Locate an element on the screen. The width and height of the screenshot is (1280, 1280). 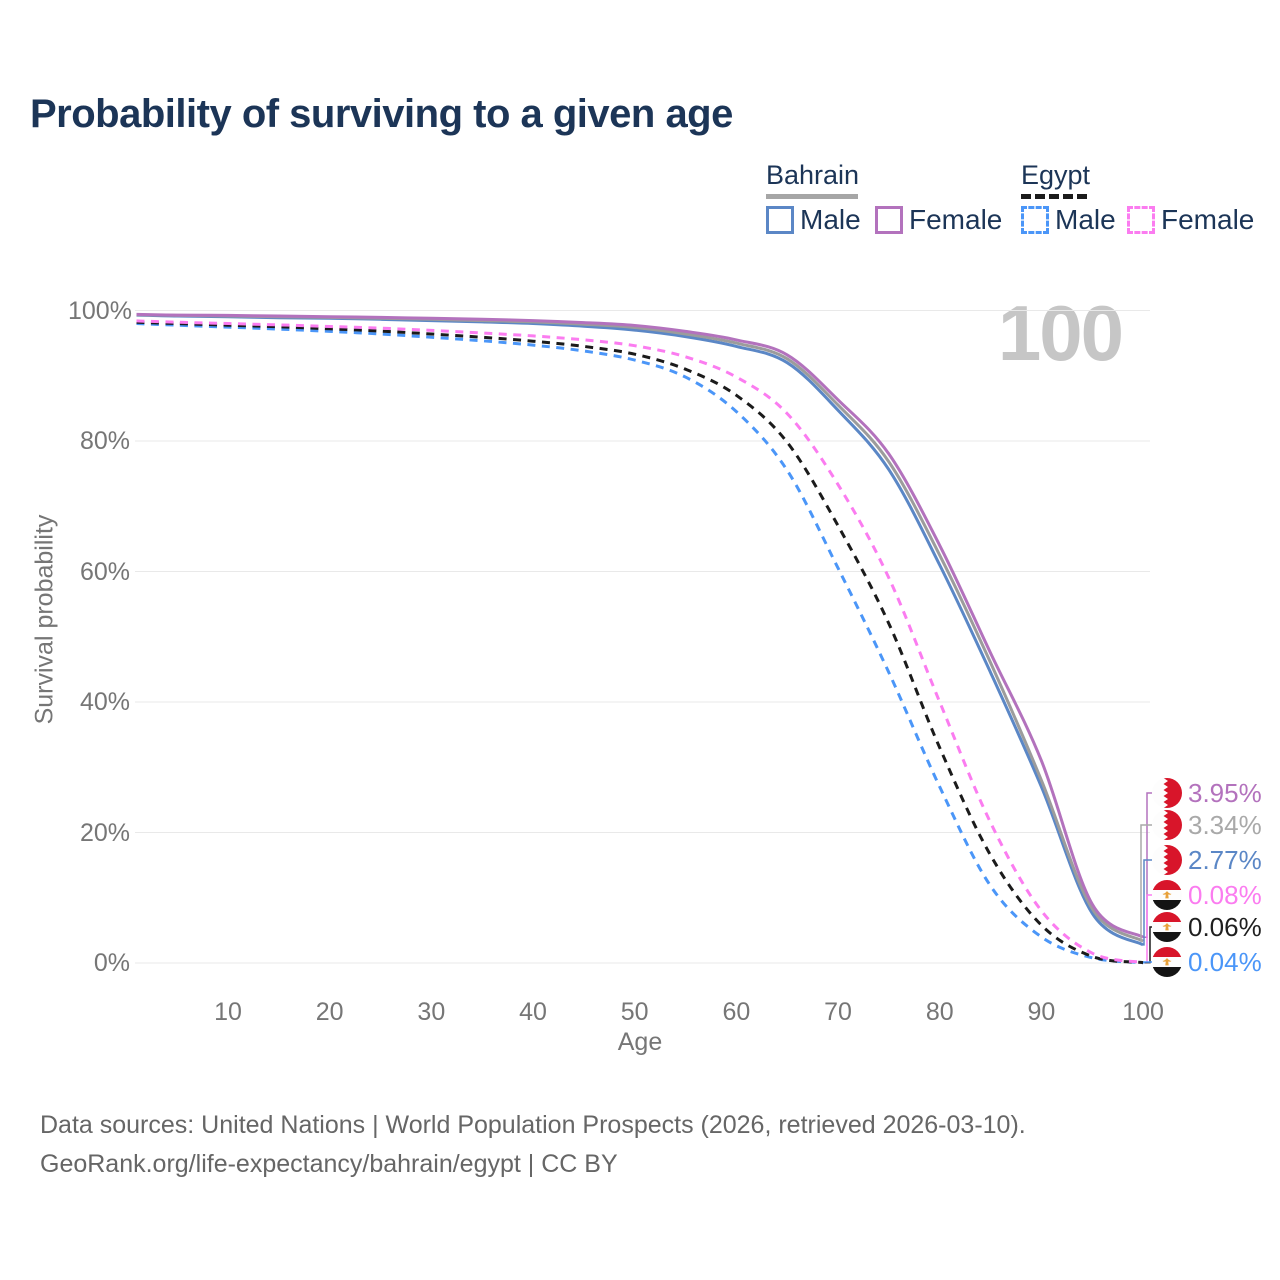
legend-group-bahrain: Bahrain is located at coordinates (813, 179).